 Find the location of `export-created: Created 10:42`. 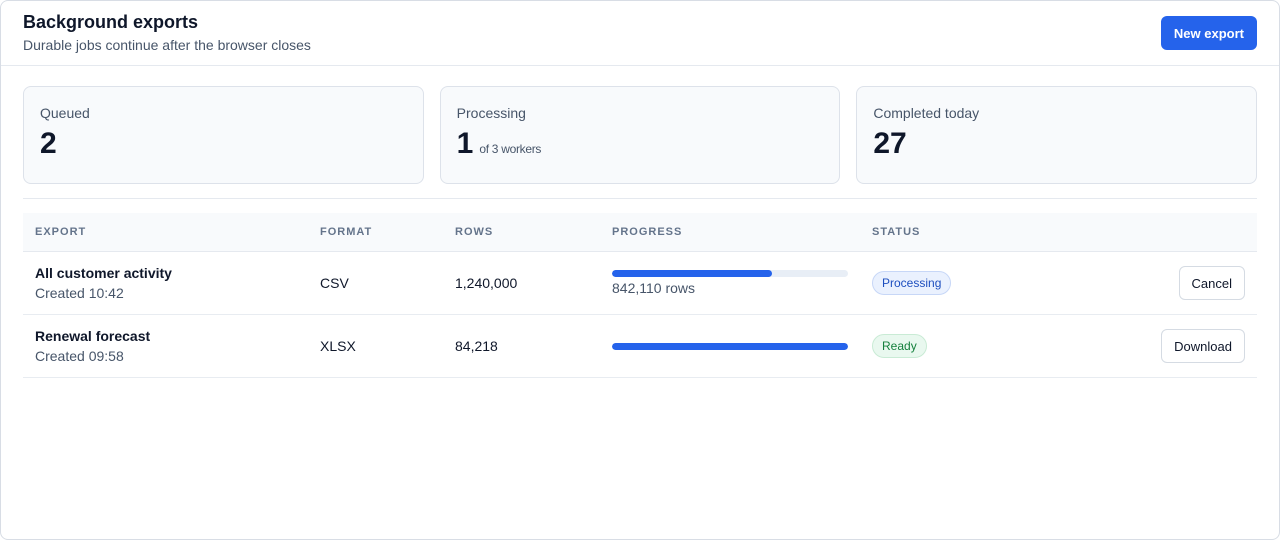

export-created: Created 10:42 is located at coordinates (79, 293).